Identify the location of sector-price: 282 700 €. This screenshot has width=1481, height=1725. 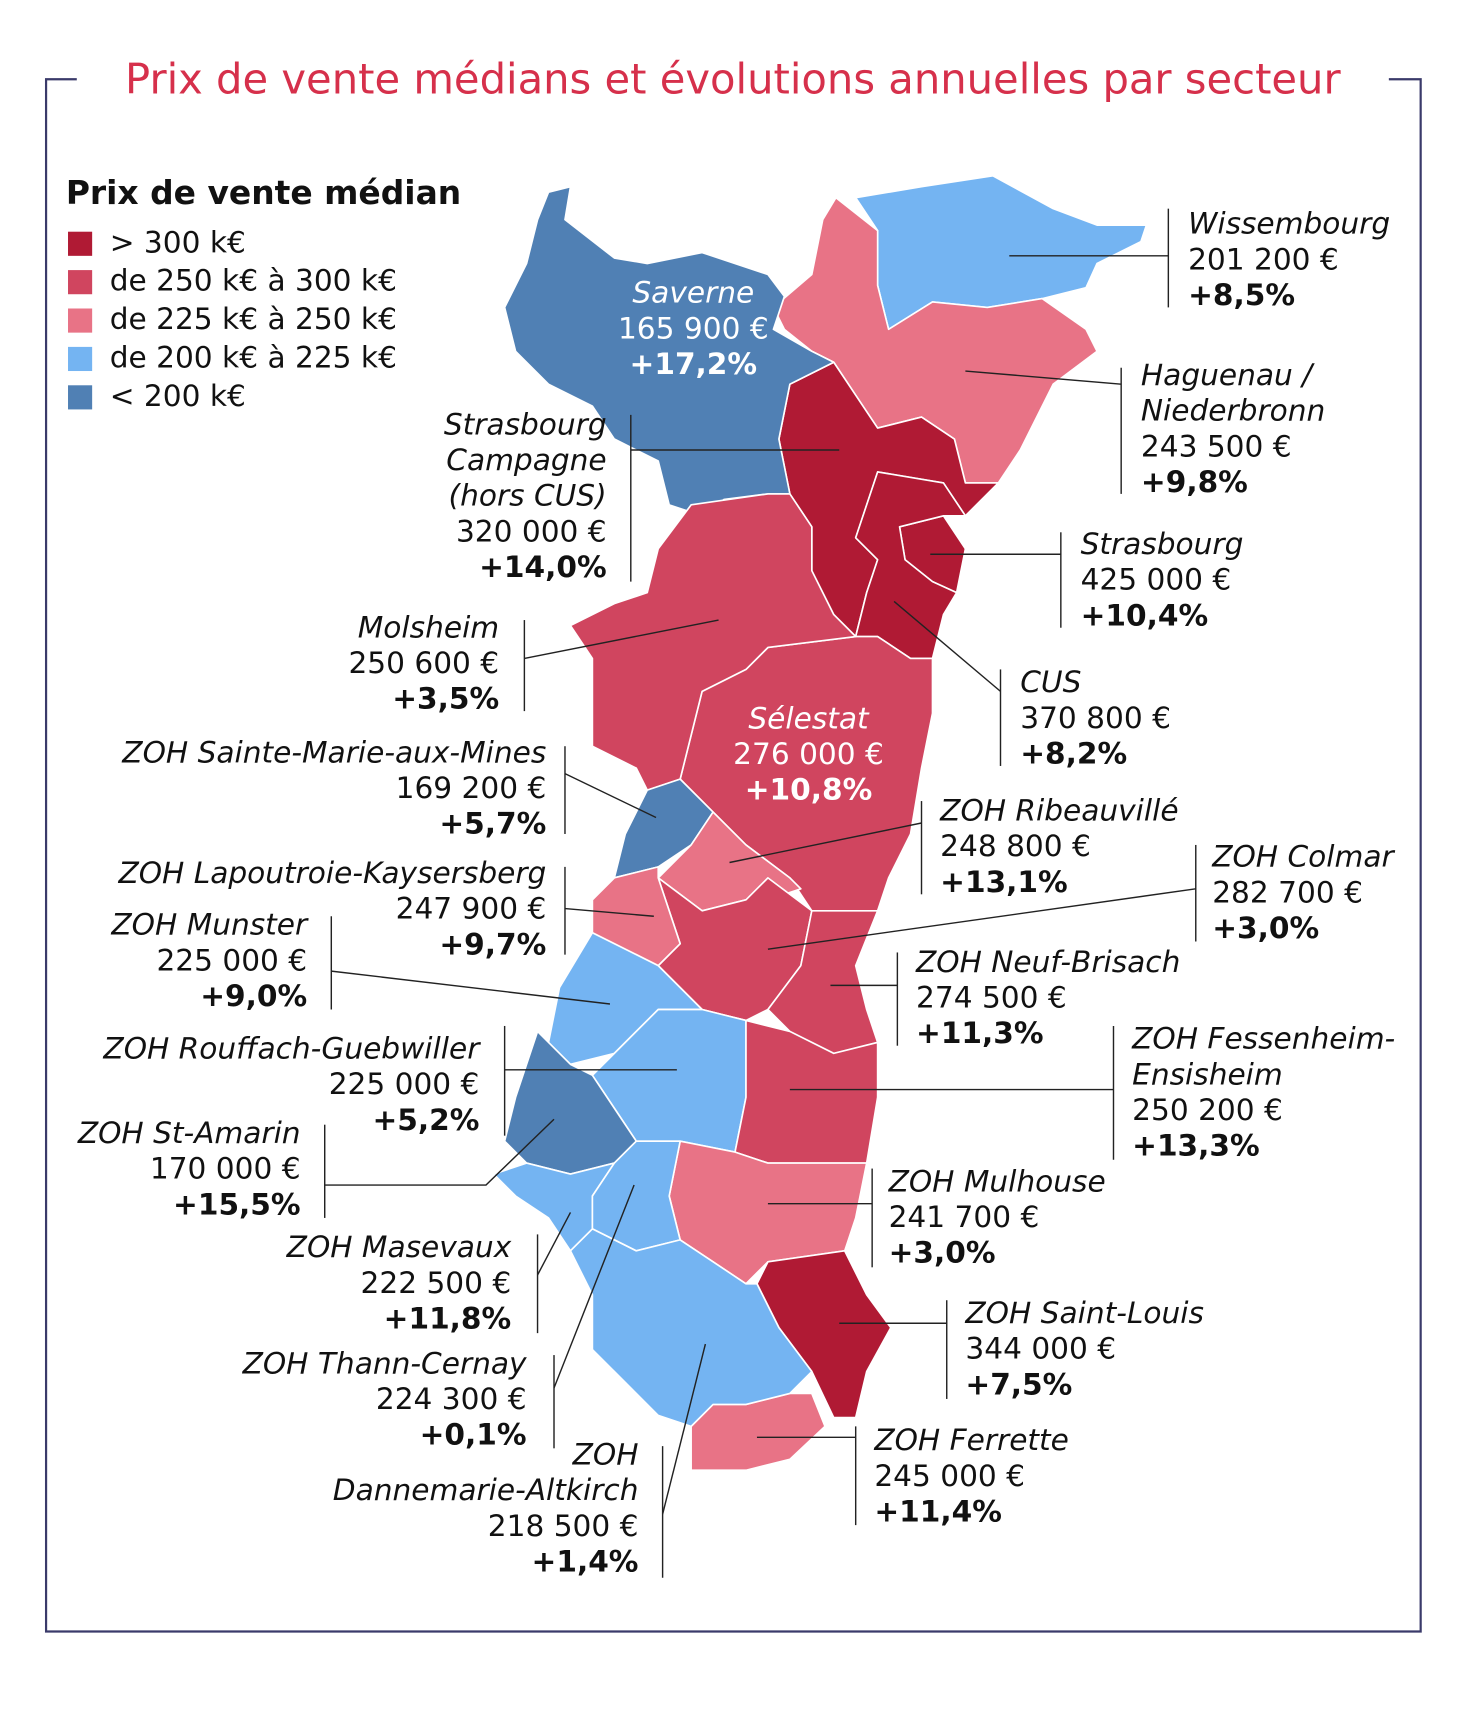
(1287, 892).